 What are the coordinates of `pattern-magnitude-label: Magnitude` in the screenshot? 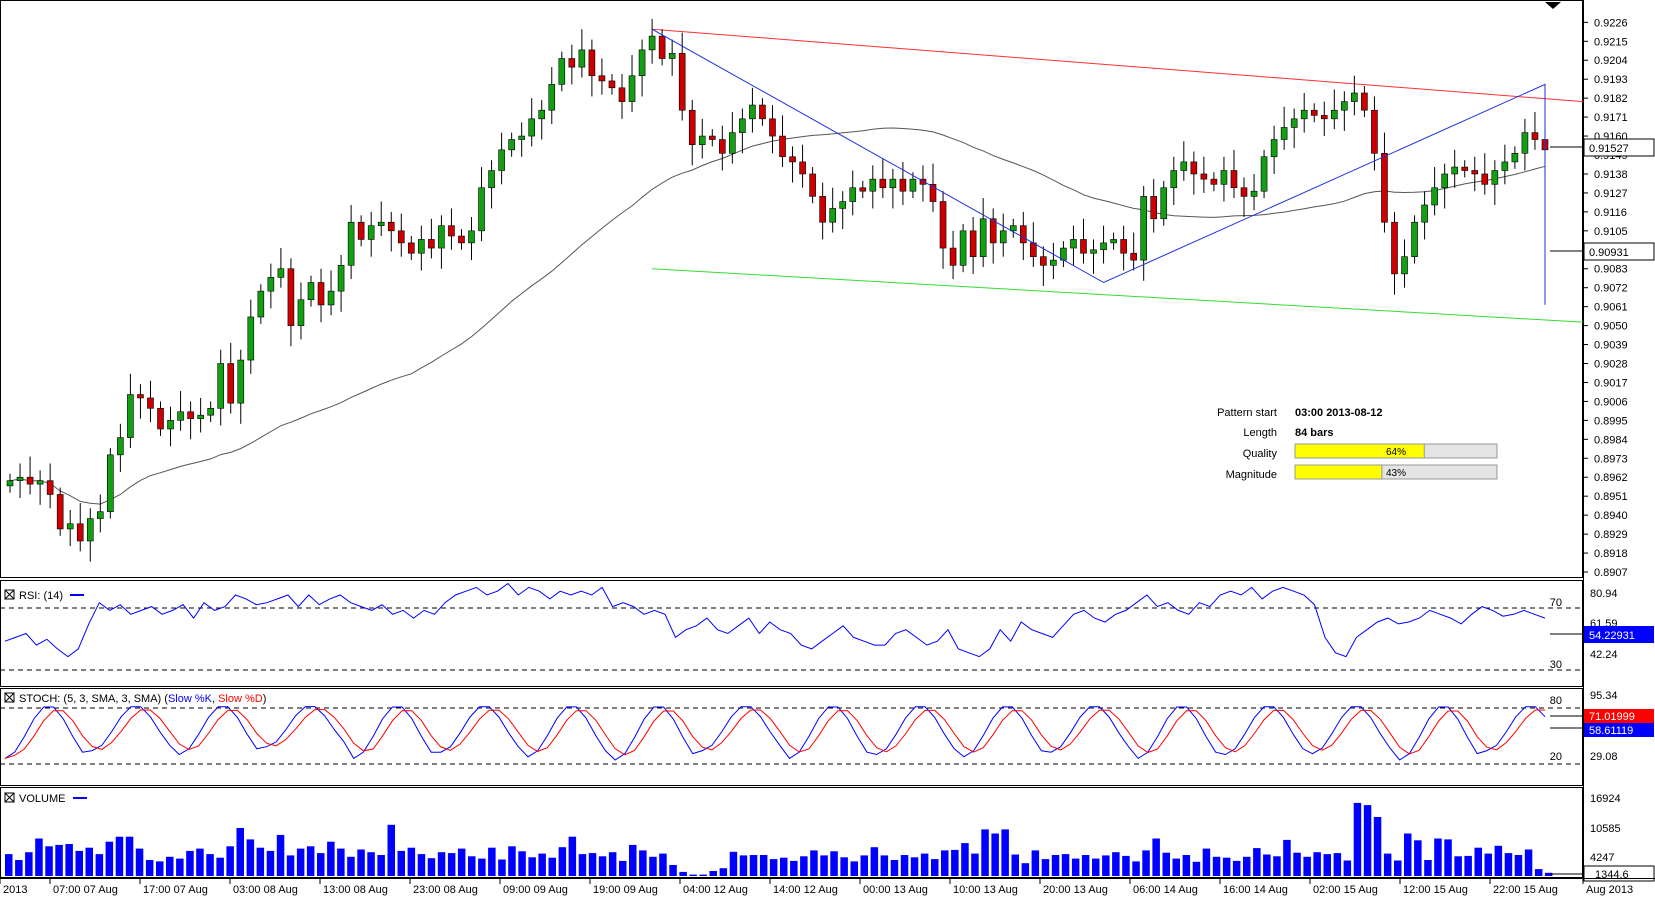 It's located at (1251, 475).